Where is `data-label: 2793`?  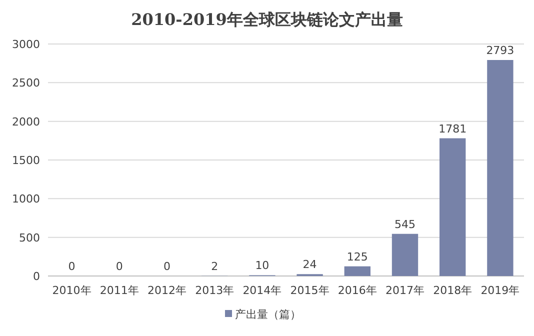
data-label: 2793 is located at coordinates (500, 51).